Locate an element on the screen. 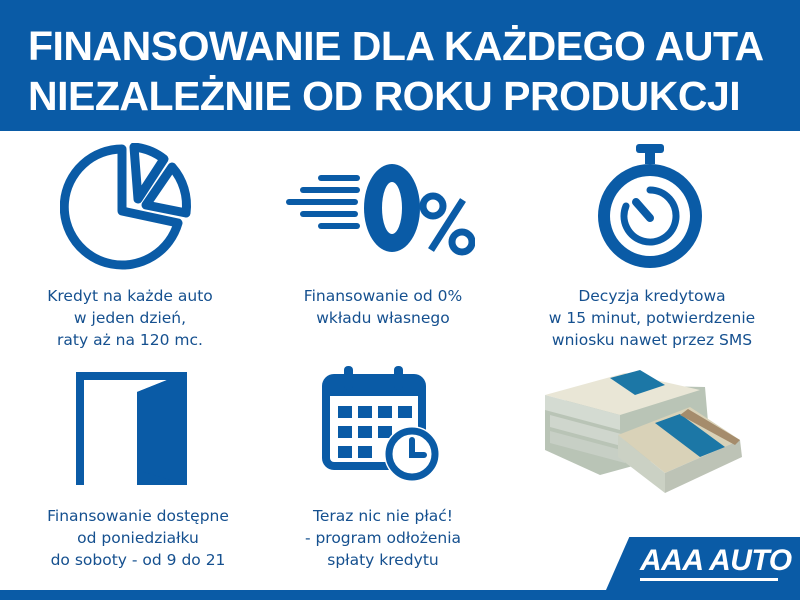 The height and width of the screenshot is (600, 800). aaa-auto-logo: AAA AUTO is located at coordinates (716, 560).